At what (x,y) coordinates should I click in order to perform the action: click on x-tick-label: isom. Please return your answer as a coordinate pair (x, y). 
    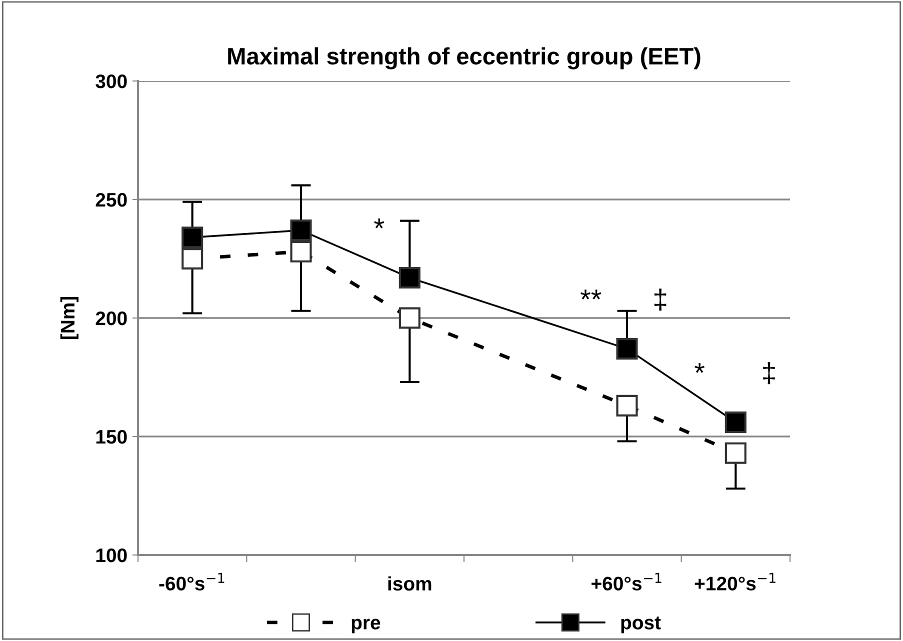
    Looking at the image, I should click on (410, 583).